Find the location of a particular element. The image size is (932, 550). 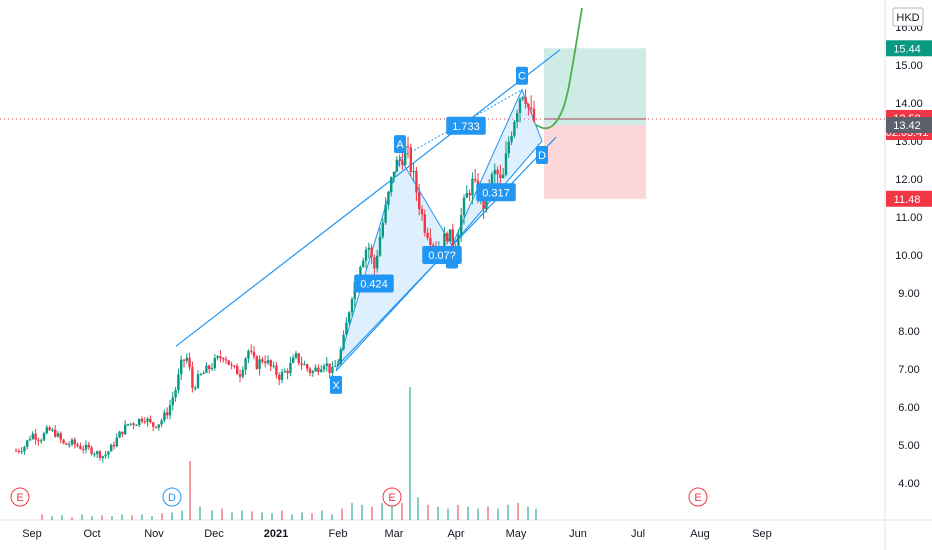

time-tick-label: Jul is located at coordinates (638, 534).